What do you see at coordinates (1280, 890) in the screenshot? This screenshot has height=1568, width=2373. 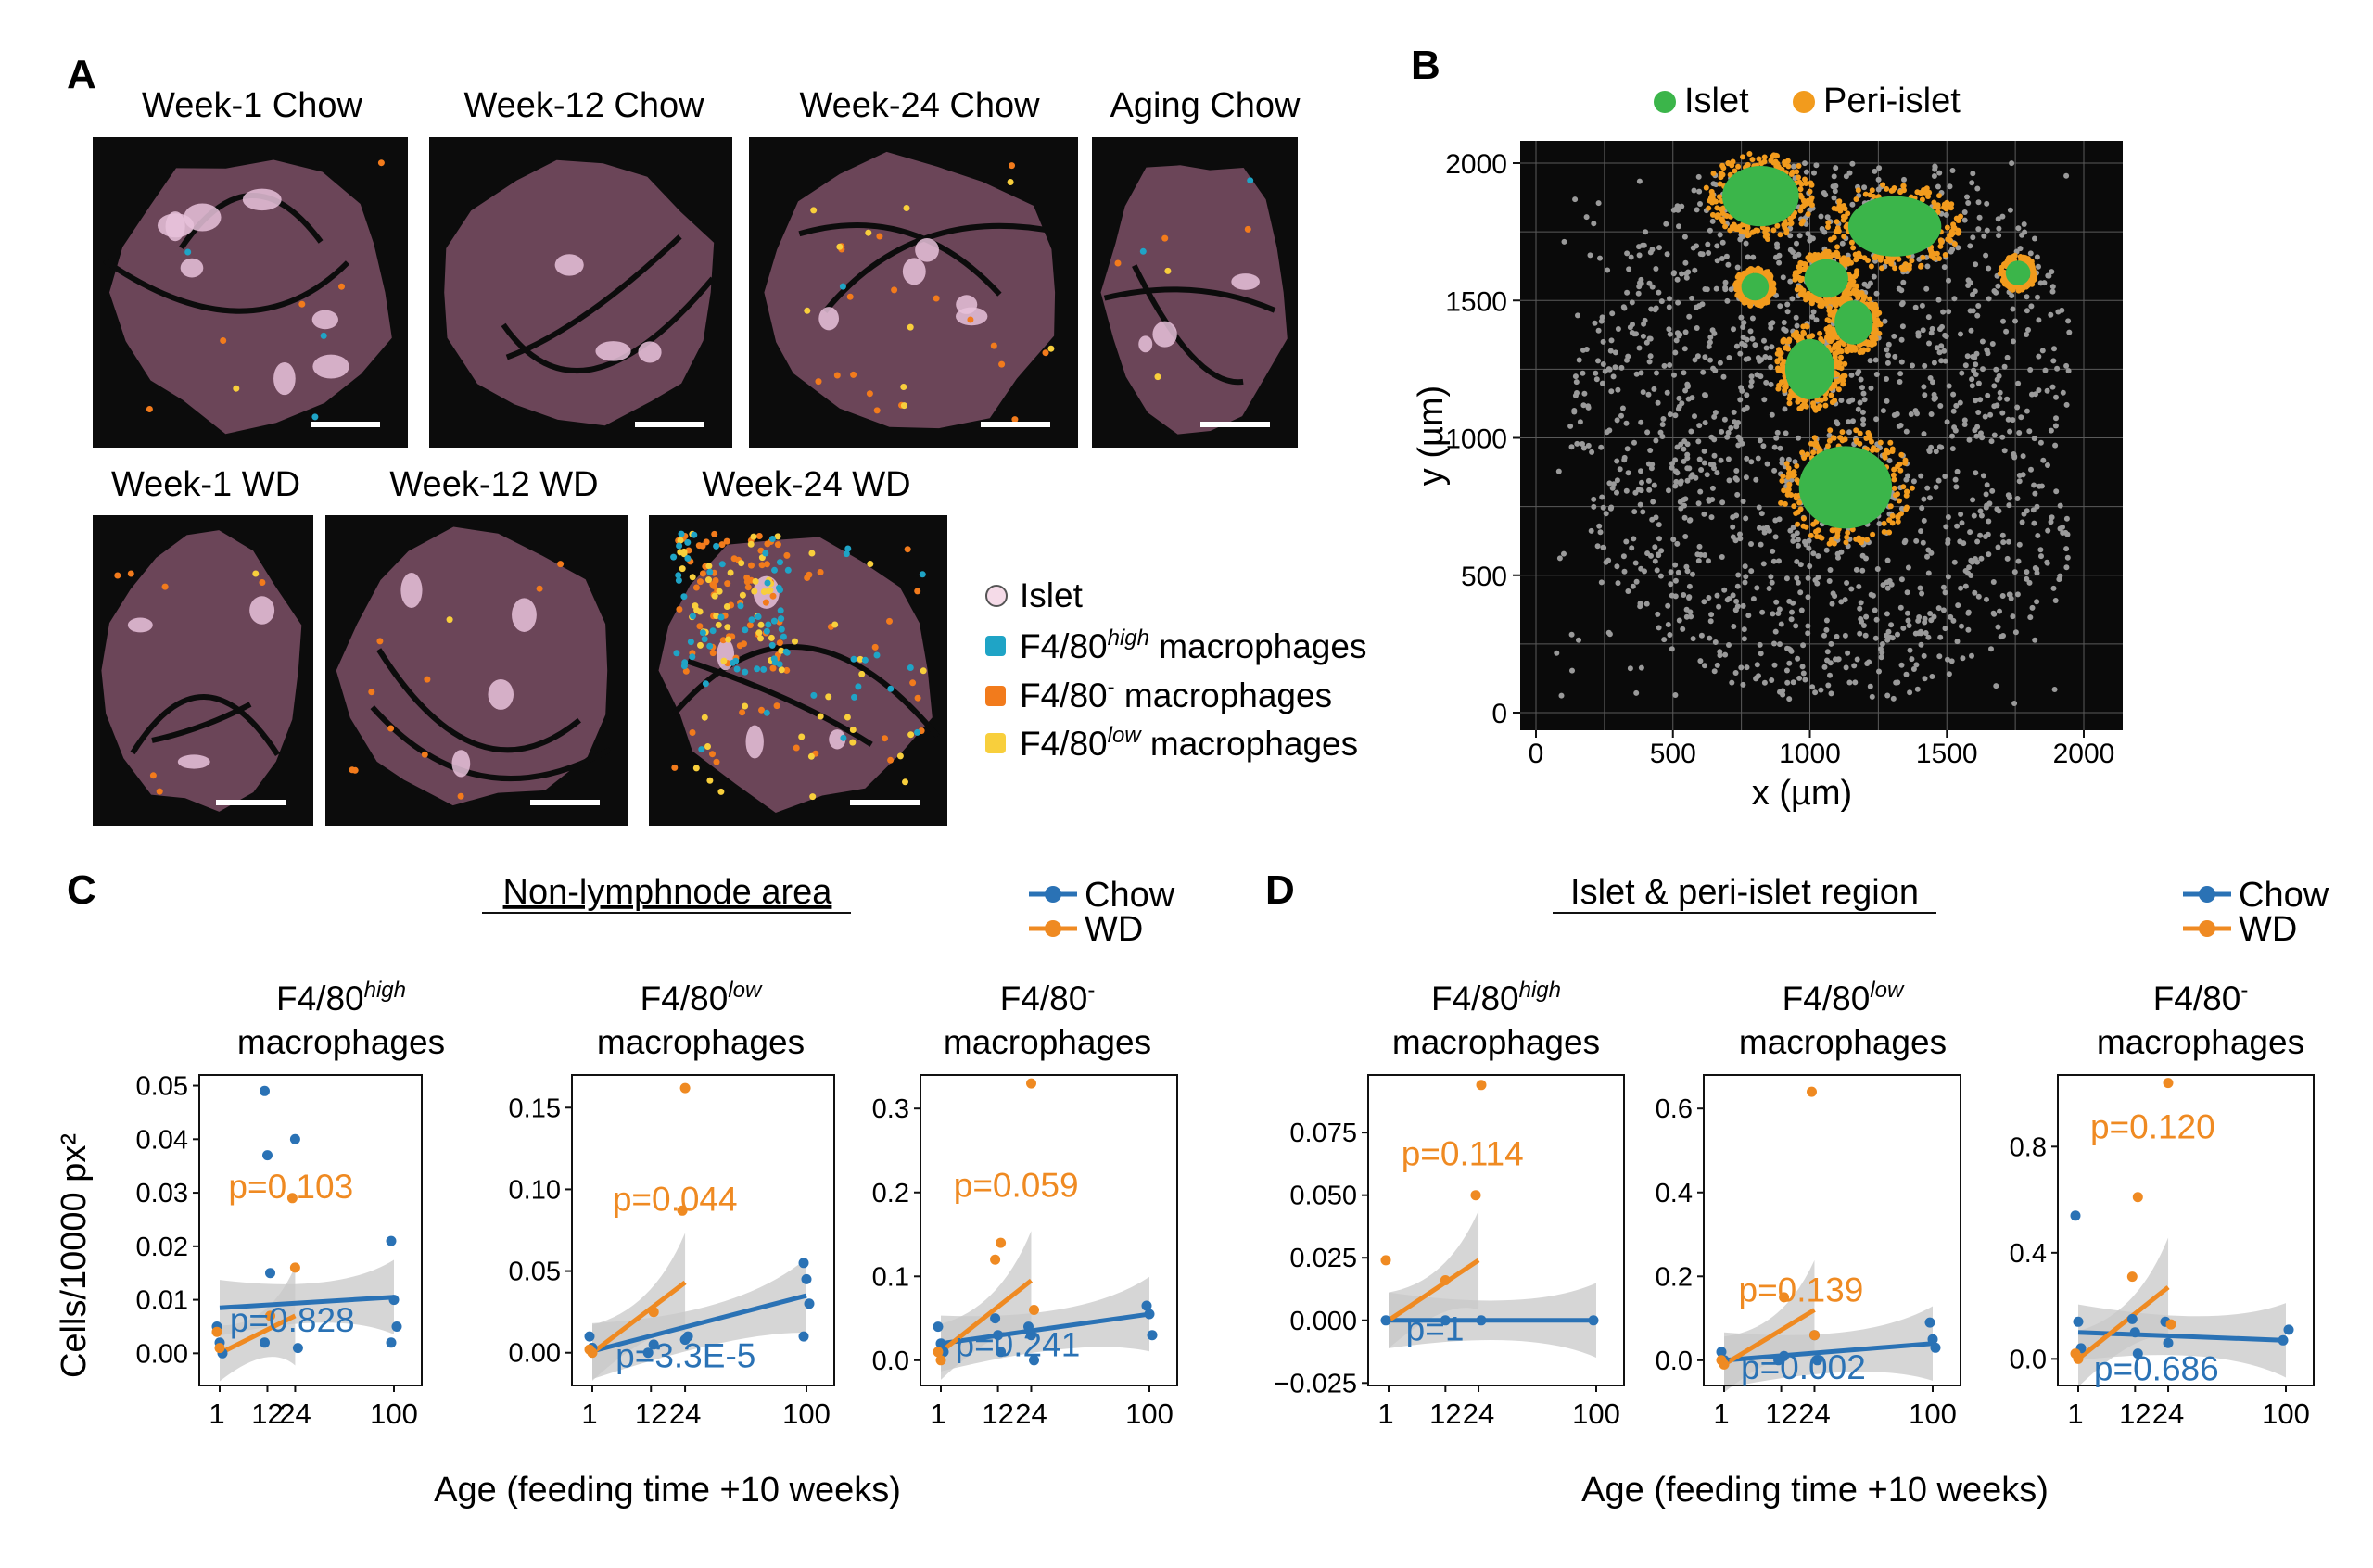 I see `panel-letter-d: D` at bounding box center [1280, 890].